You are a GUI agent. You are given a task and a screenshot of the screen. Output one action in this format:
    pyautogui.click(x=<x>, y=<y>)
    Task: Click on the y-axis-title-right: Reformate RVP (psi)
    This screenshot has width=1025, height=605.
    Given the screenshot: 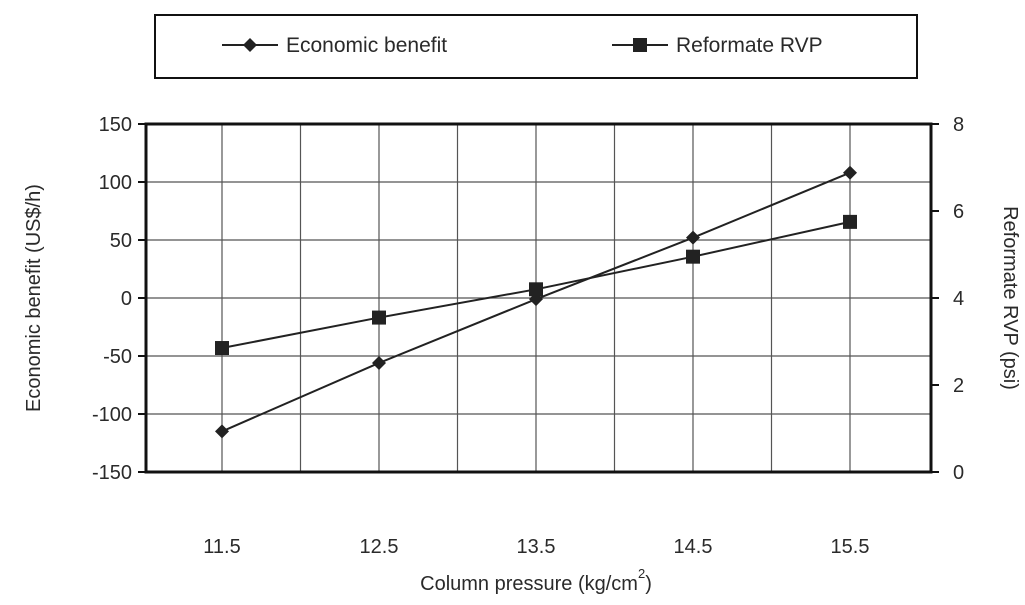 What is the action you would take?
    pyautogui.click(x=1010, y=298)
    